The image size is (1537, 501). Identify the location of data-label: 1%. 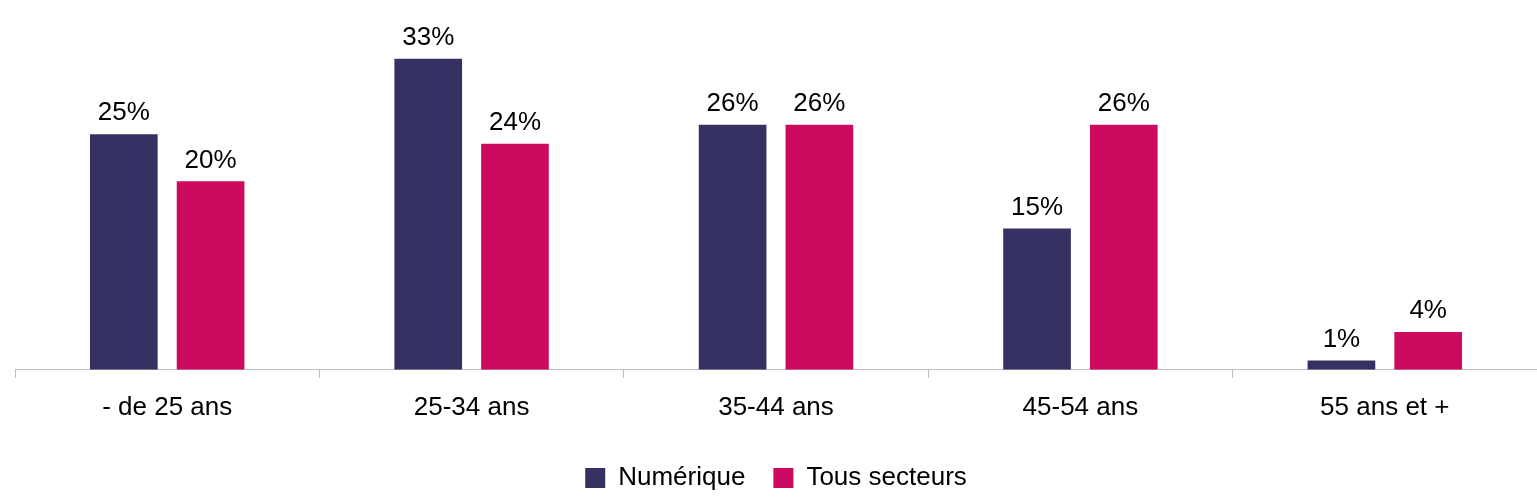
(1341, 337).